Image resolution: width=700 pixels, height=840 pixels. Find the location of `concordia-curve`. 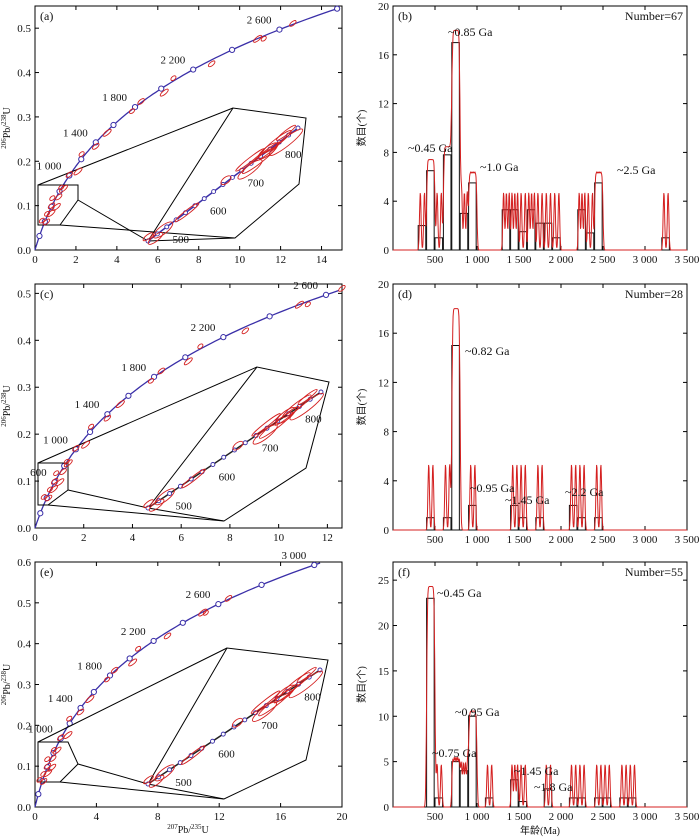

concordia-curve is located at coordinates (177, 685).